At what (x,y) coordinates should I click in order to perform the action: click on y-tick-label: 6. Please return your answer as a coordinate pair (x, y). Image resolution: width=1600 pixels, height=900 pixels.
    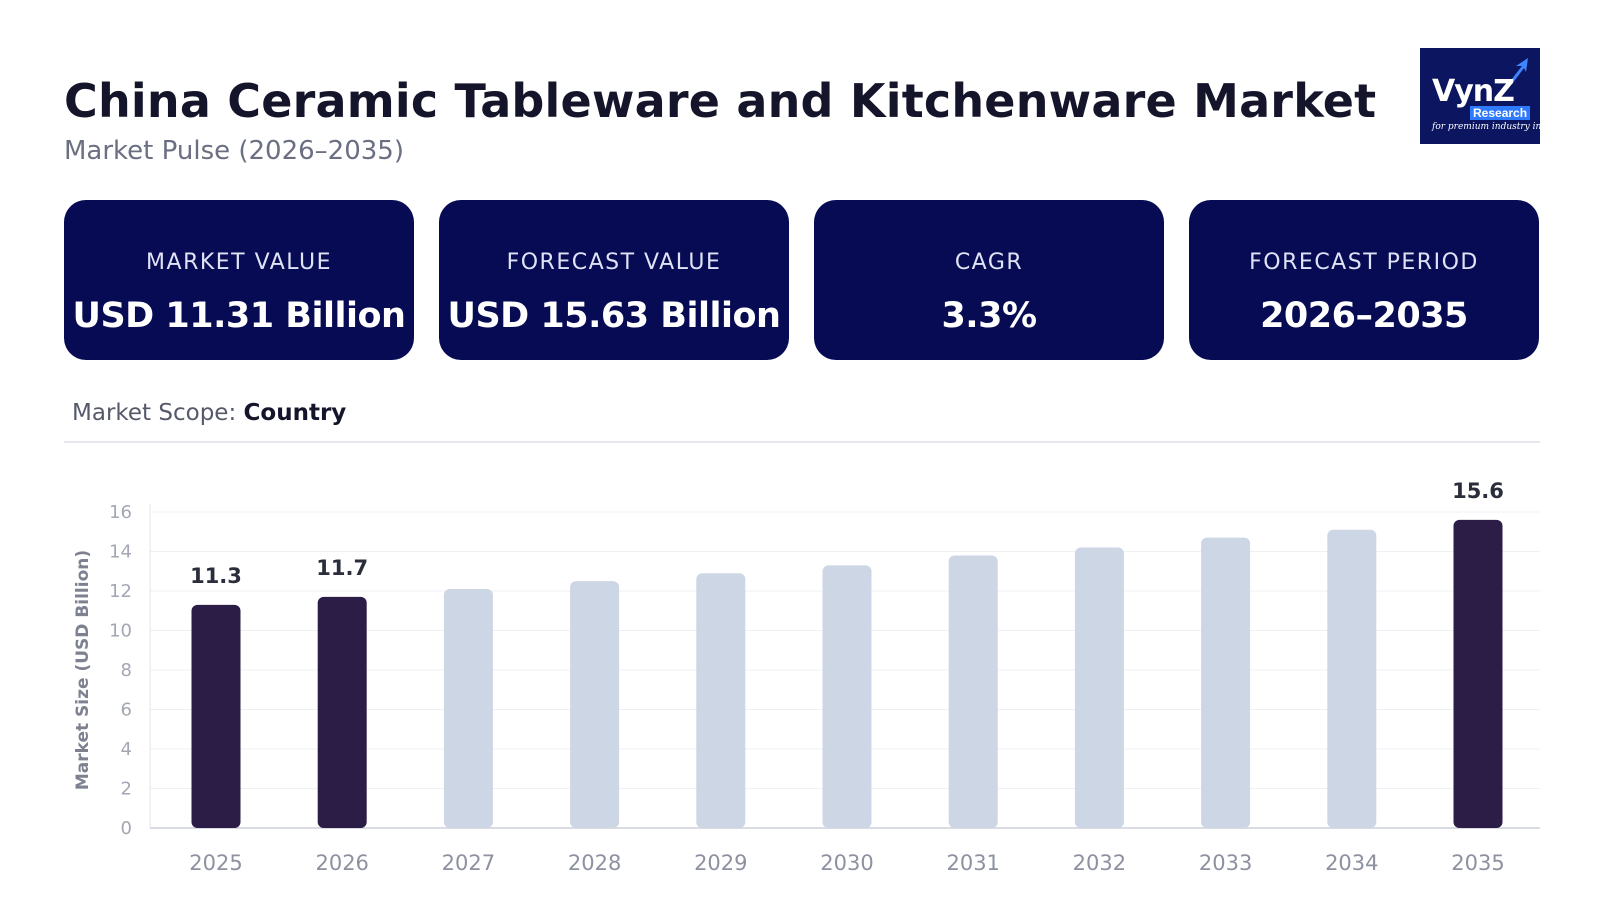
    Looking at the image, I should click on (126, 710).